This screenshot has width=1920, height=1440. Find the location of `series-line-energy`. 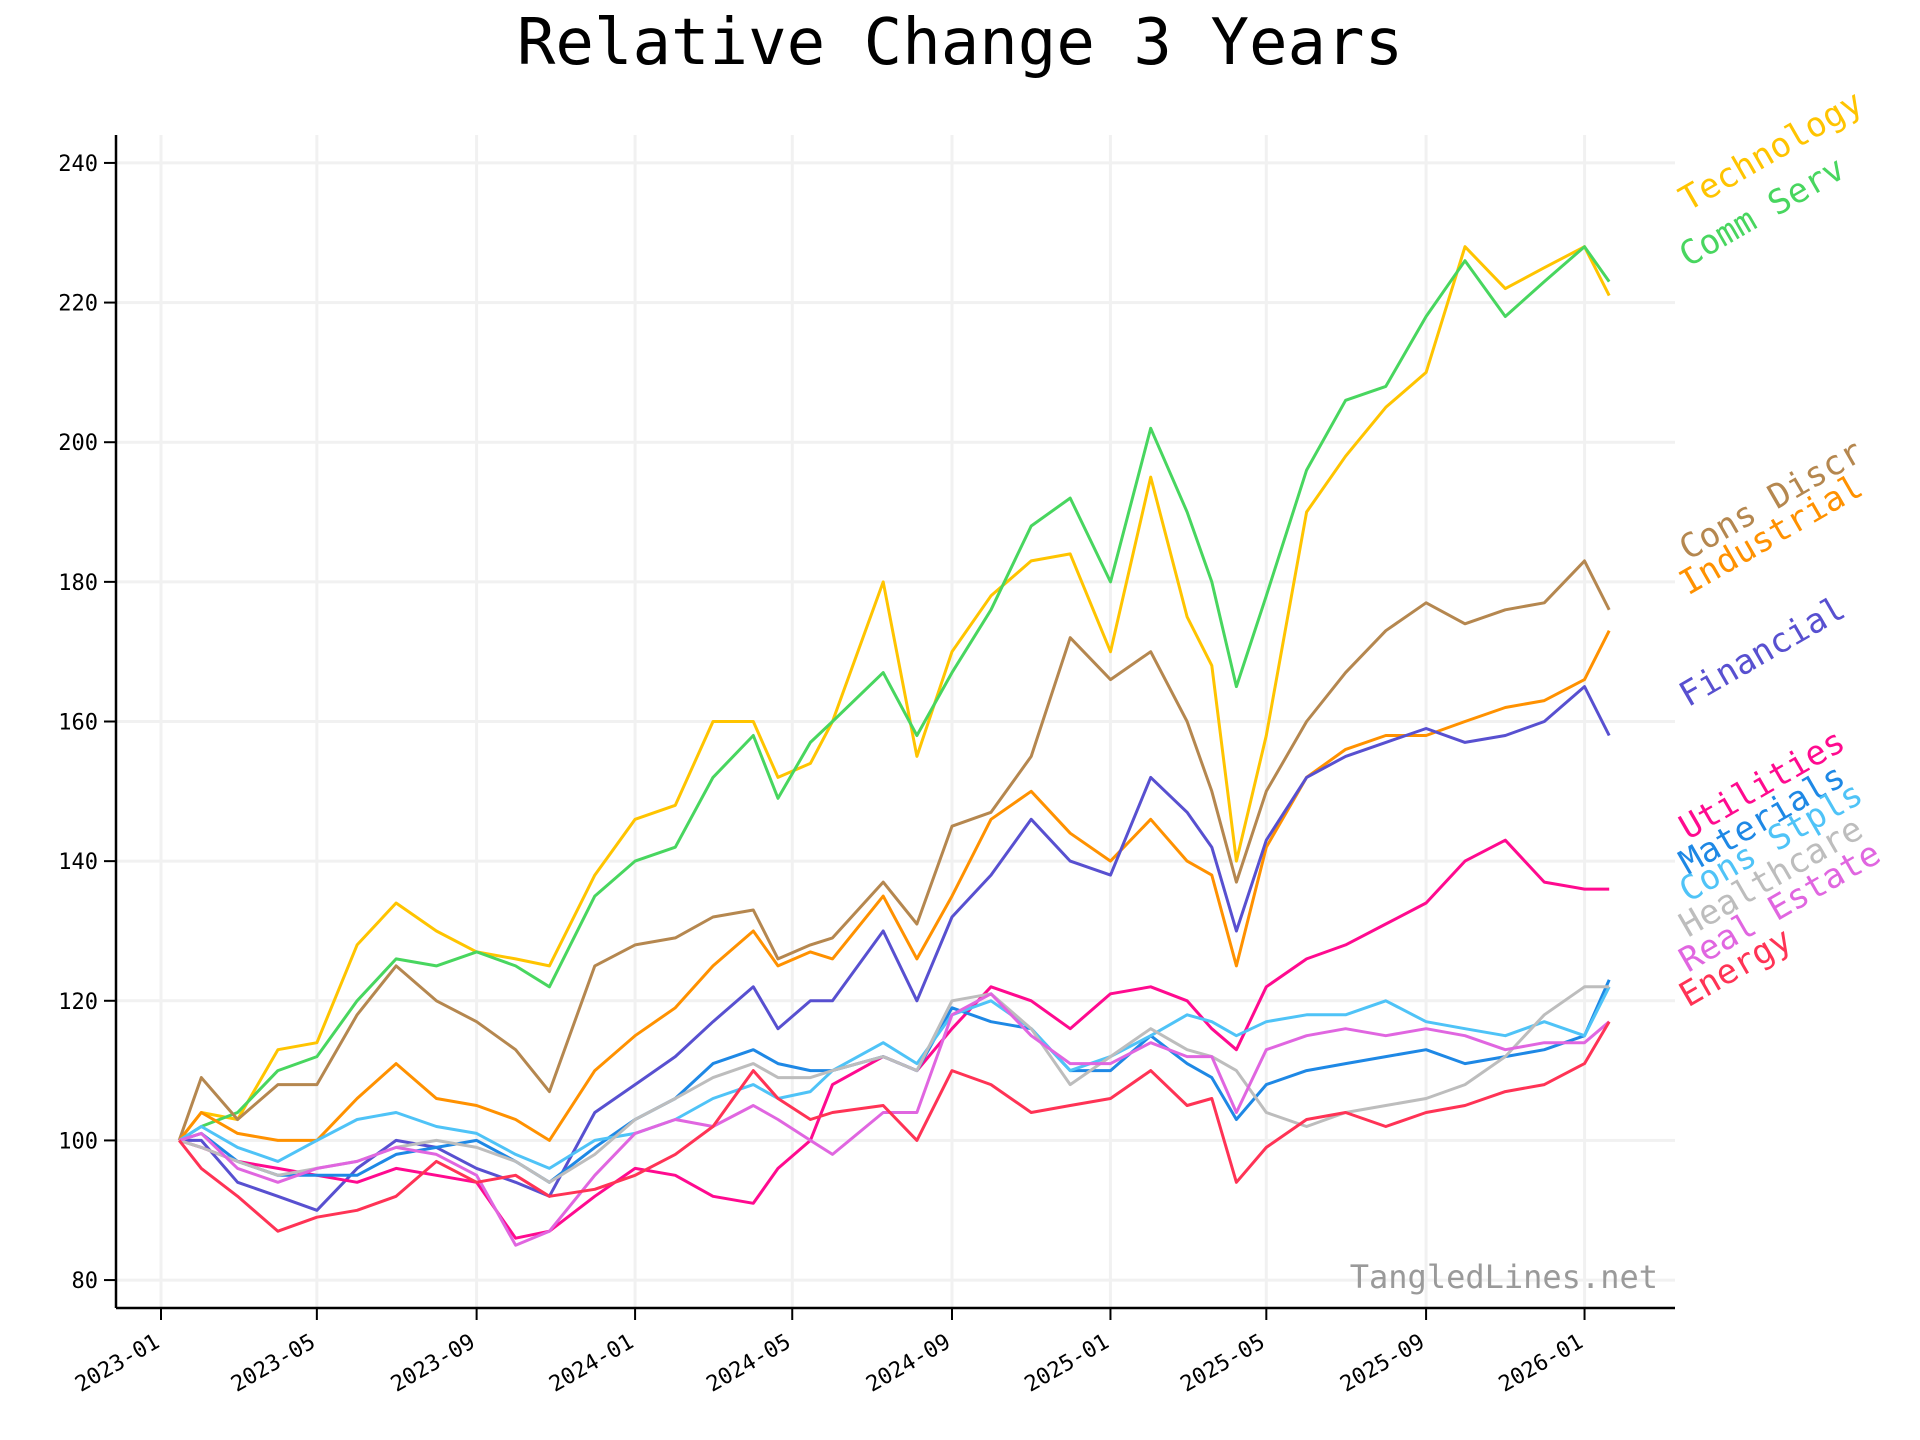

series-line-energy is located at coordinates (894, 1126).